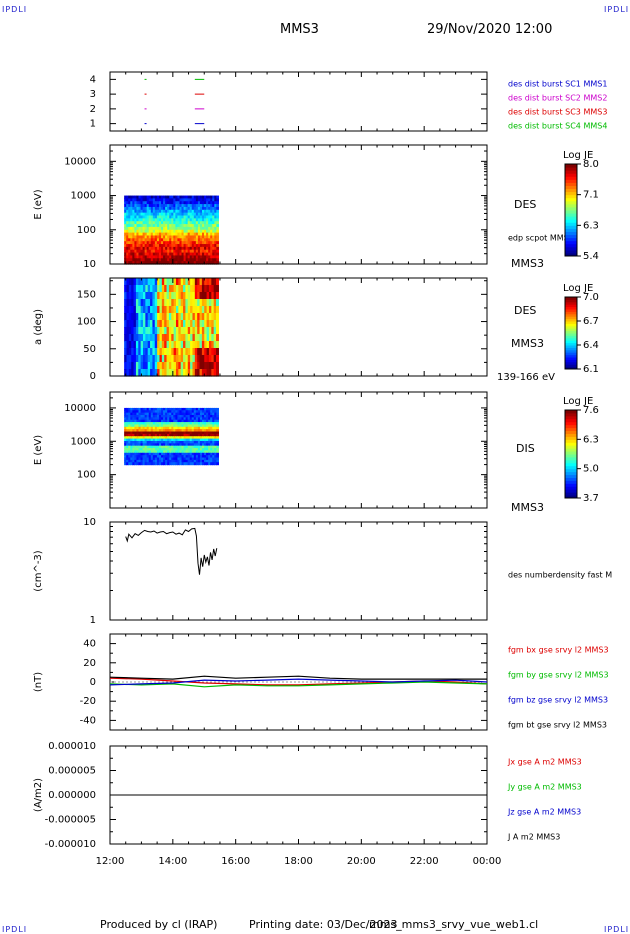 This screenshot has width=630, height=934. I want to click on y-tick-label-dis-e: 10000, so click(80, 408).